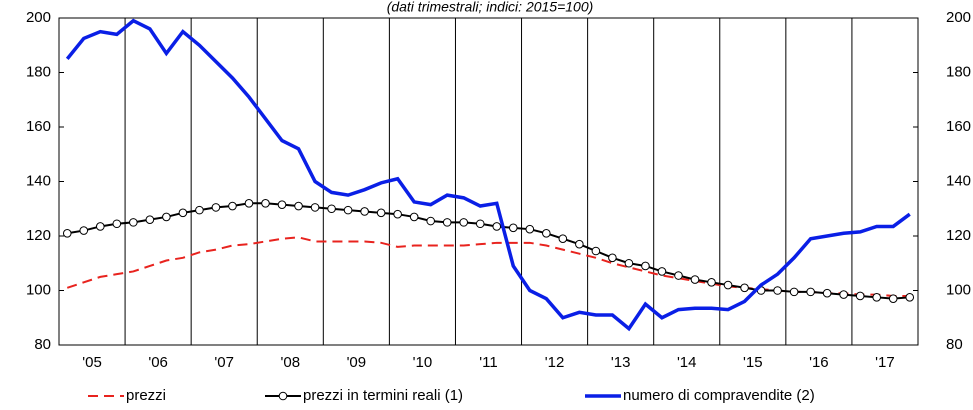 This screenshot has width=973, height=410. I want to click on y-tick-label: 80, so click(42, 344).